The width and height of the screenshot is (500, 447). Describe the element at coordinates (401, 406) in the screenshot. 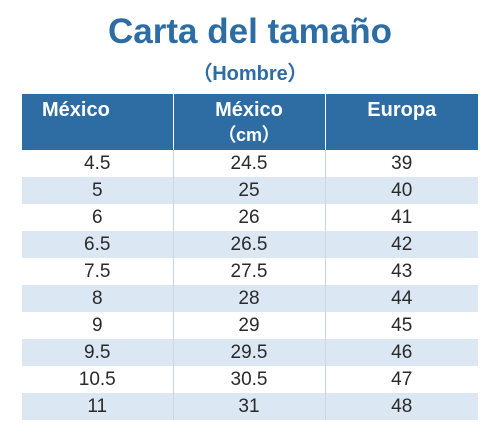

I see `cell-europa: 48` at that location.